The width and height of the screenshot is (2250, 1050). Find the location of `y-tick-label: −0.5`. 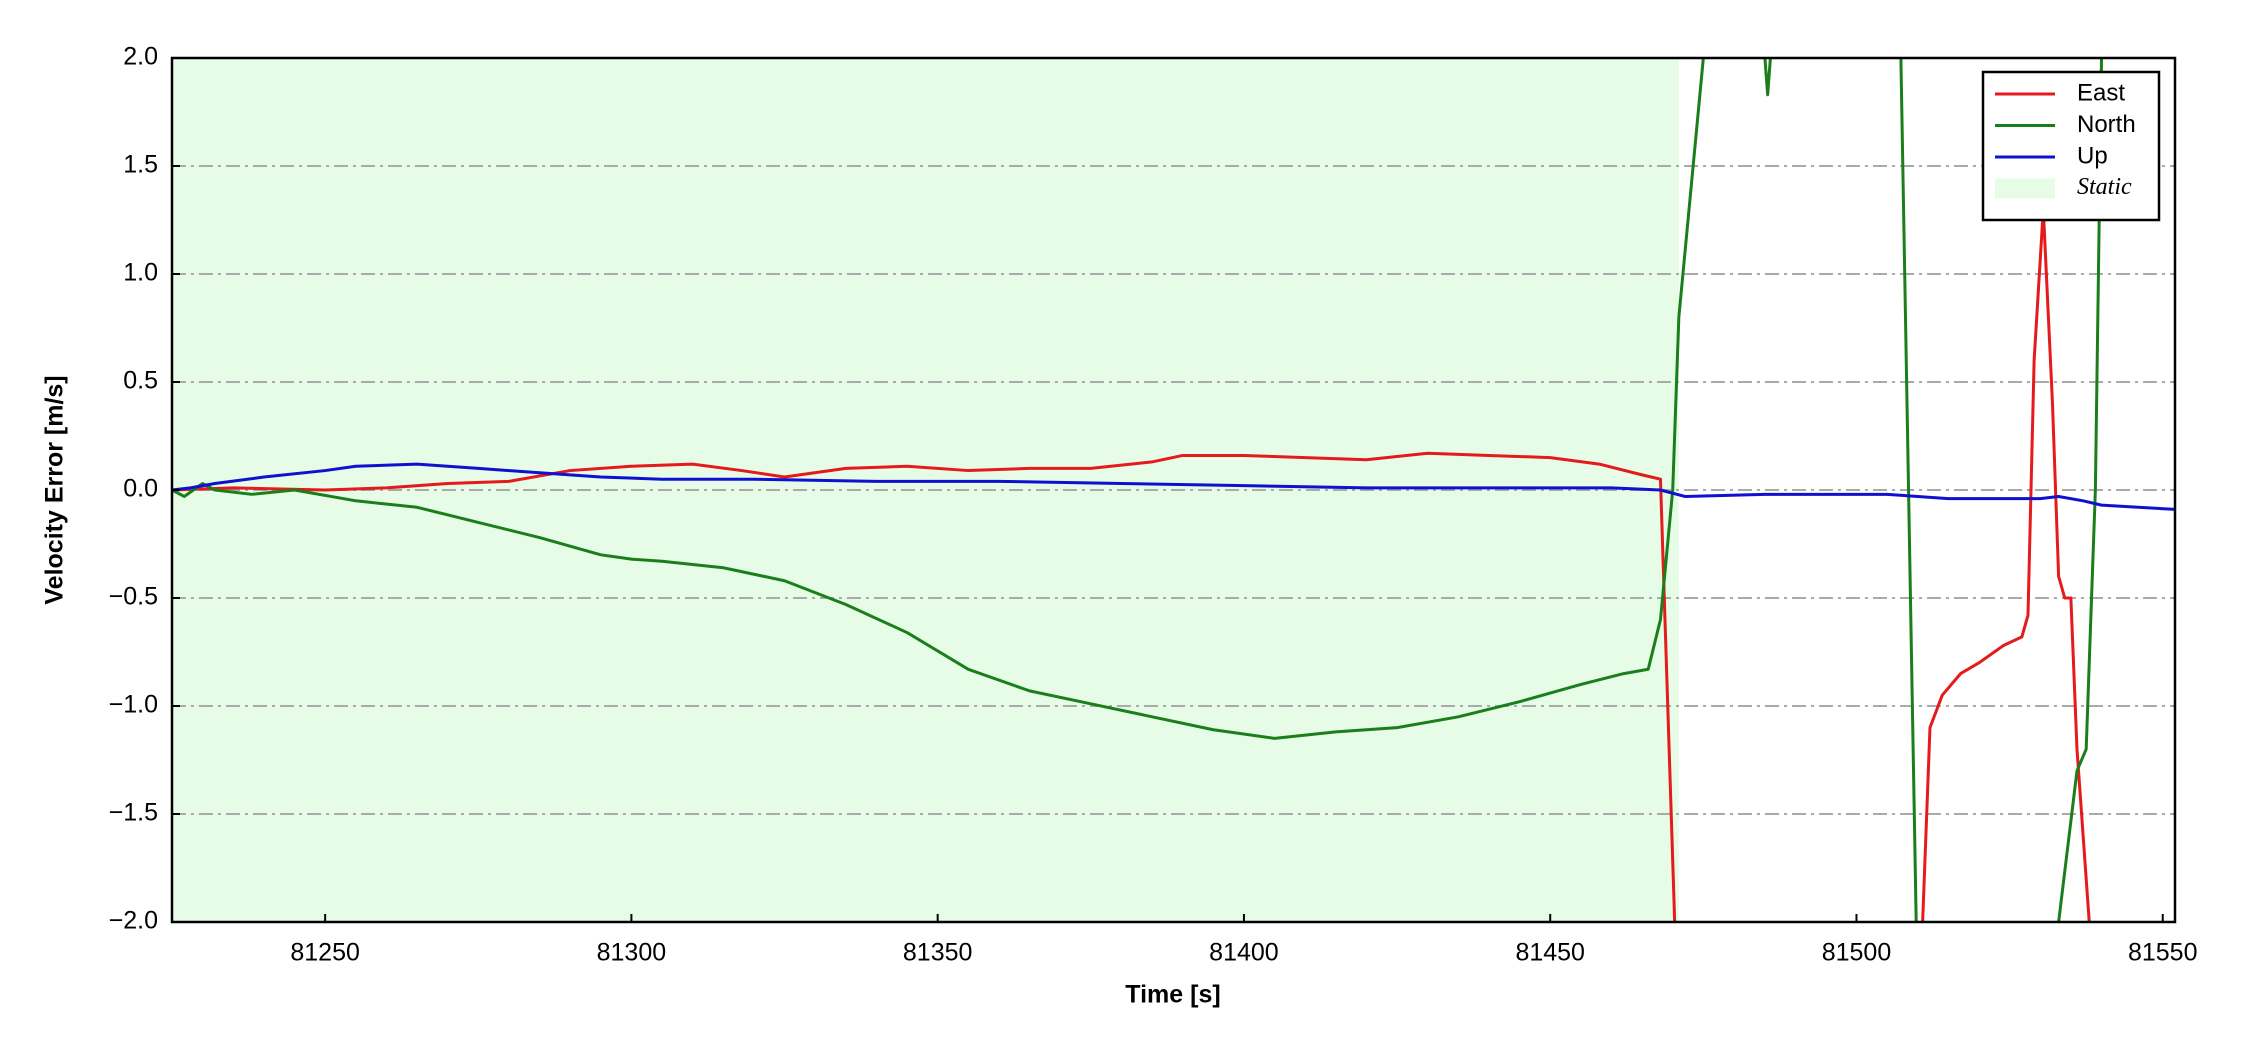

y-tick-label: −0.5 is located at coordinates (133, 597).